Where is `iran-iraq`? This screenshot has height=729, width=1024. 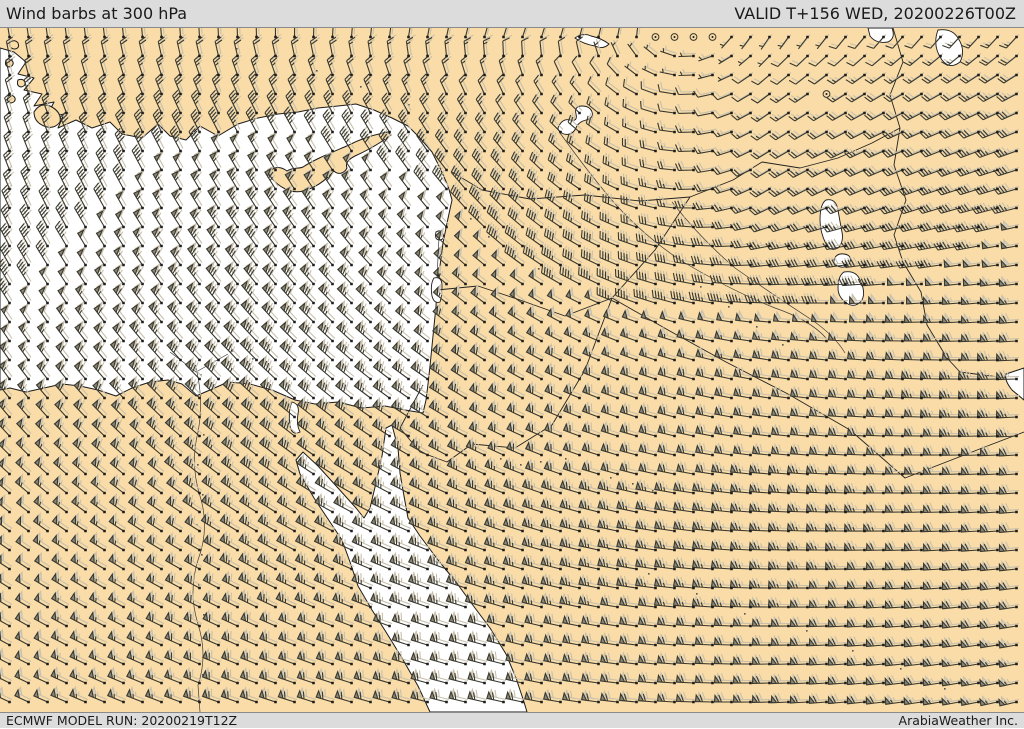
iran-iraq is located at coordinates (950, 253).